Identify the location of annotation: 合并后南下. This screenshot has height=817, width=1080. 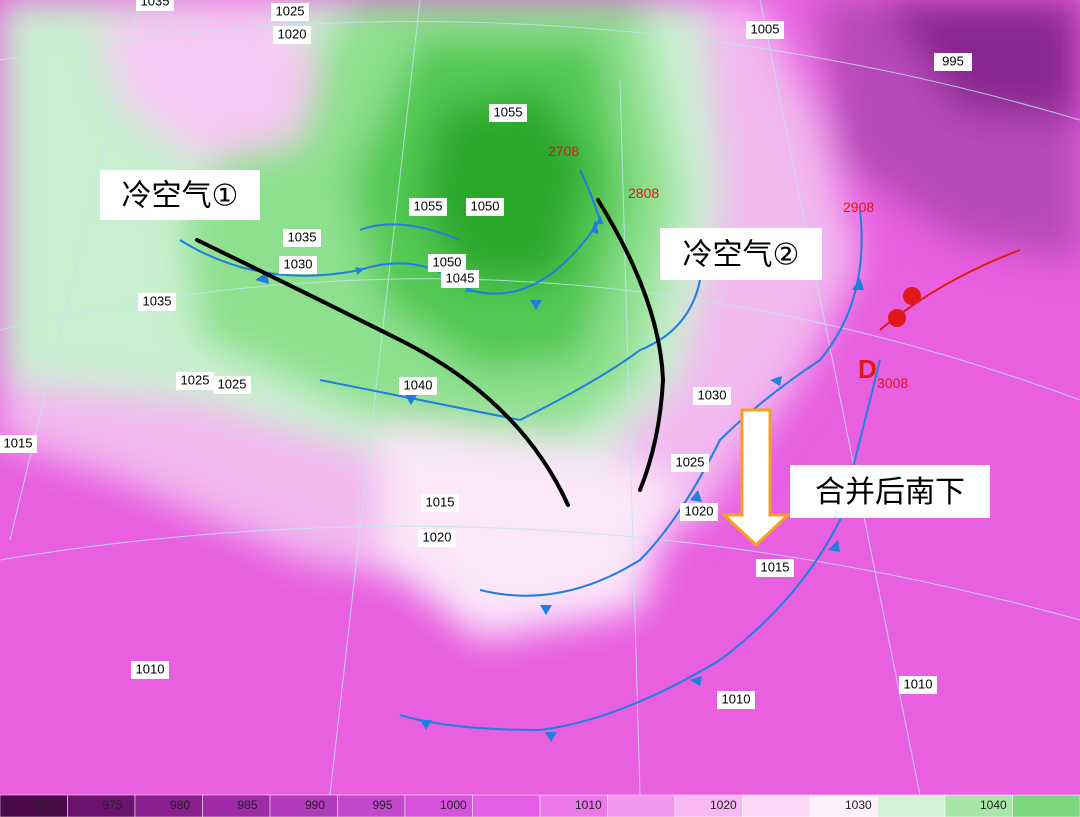
(890, 492).